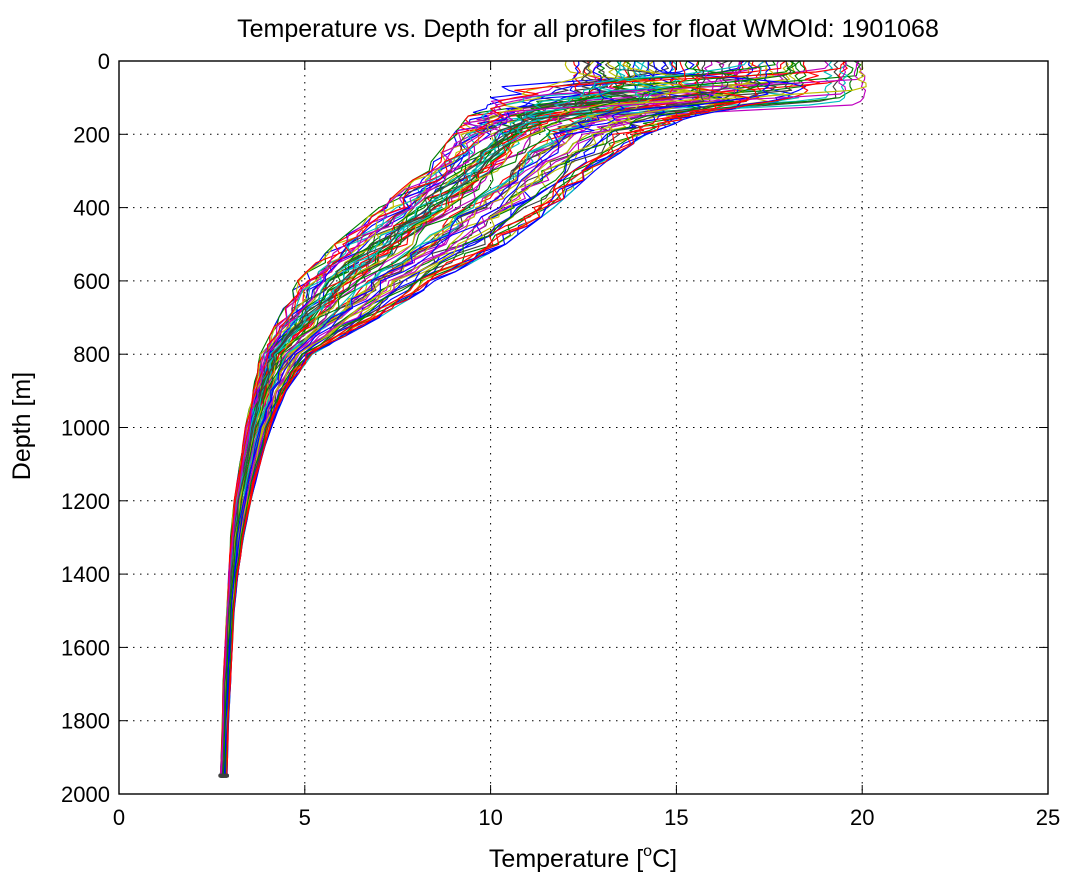  What do you see at coordinates (85, 574) in the screenshot?
I see `y-tick-label: 1400` at bounding box center [85, 574].